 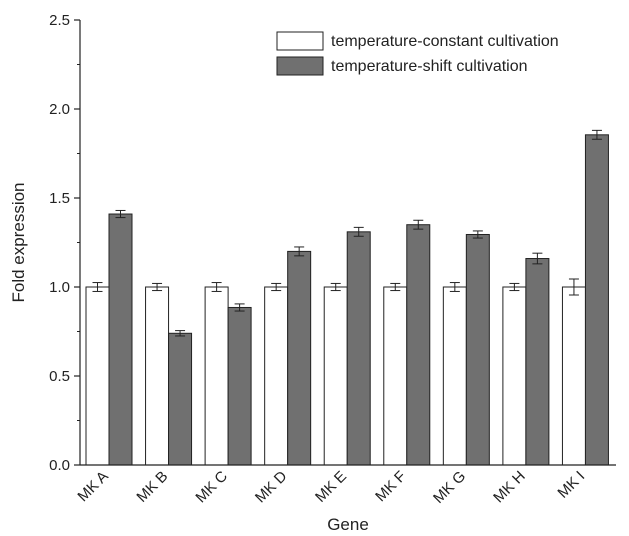 I want to click on y-tick-label: 1.0, so click(x=59, y=287).